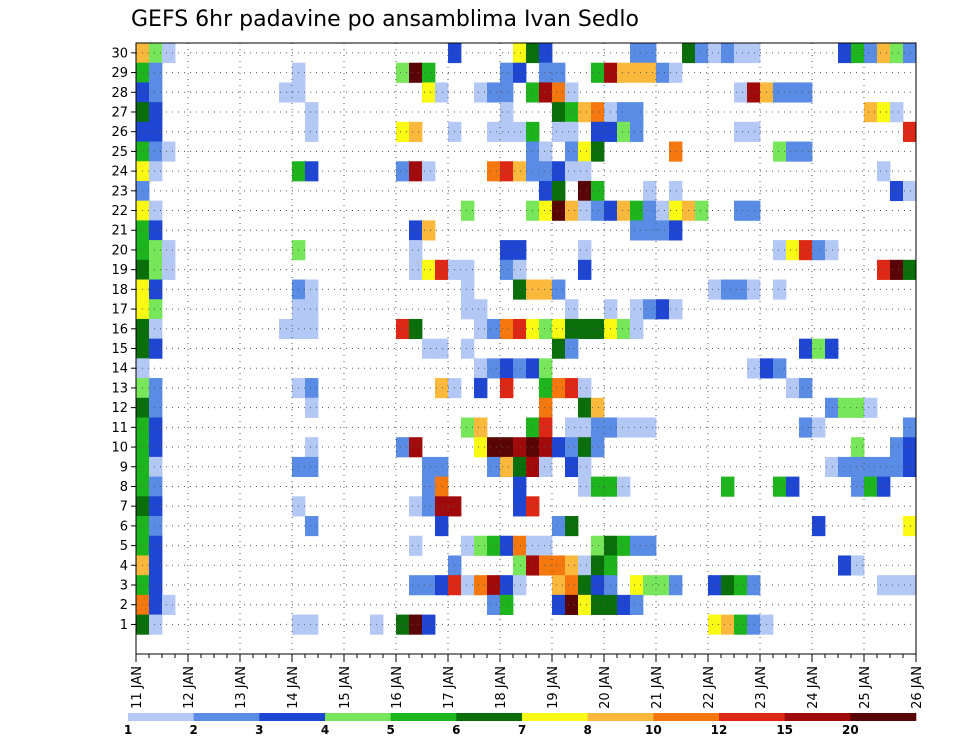 Image resolution: width=960 pixels, height=742 pixels. Describe the element at coordinates (449, 687) in the screenshot. I see `x-tick-label: 17 JAN` at that location.